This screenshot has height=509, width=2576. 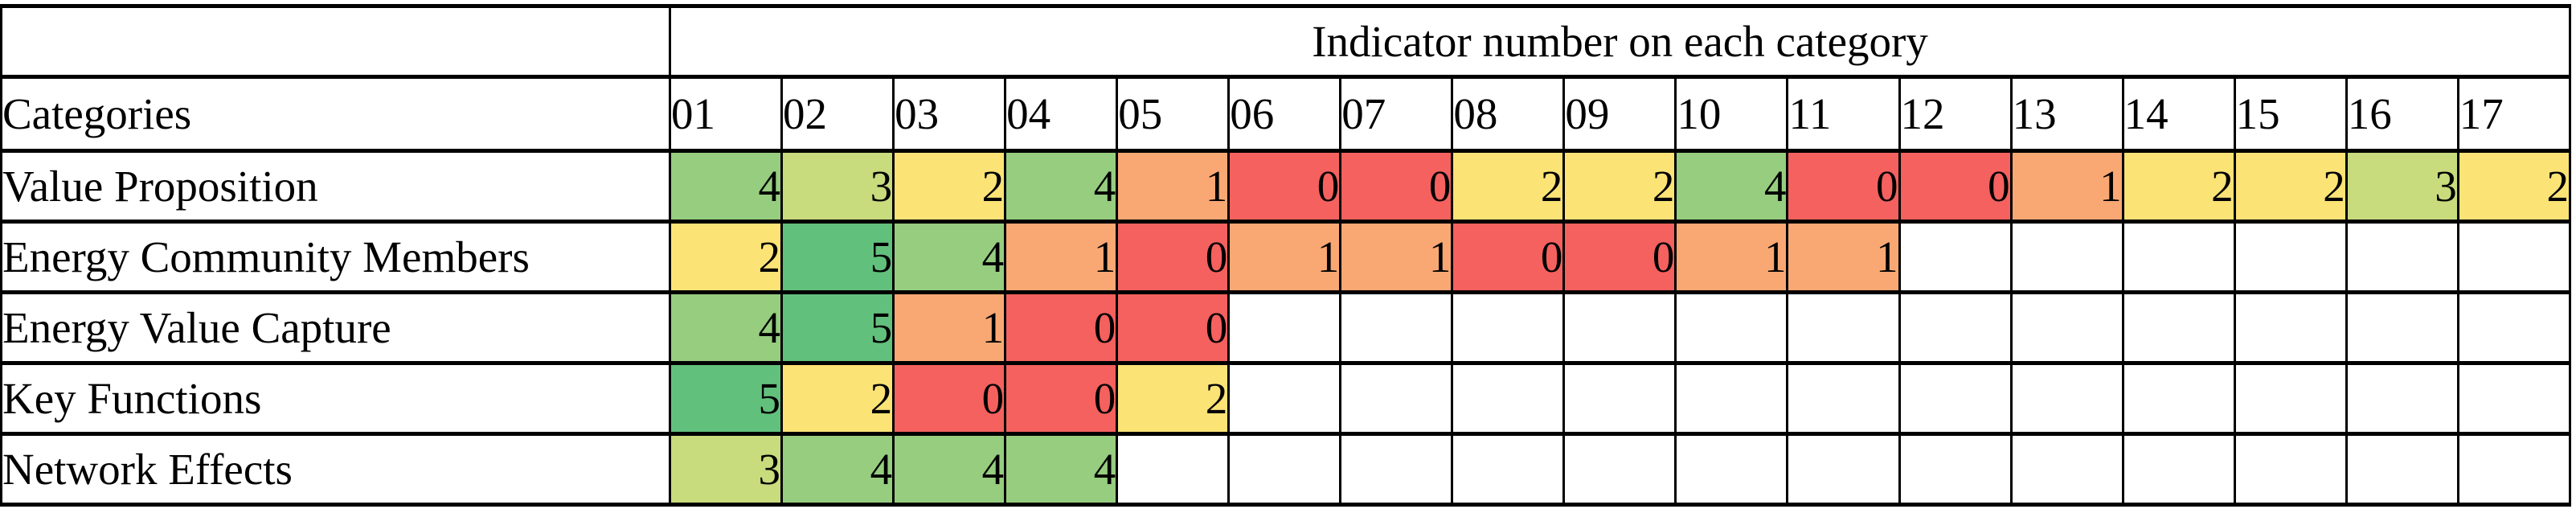 What do you see at coordinates (1731, 114) in the screenshot?
I see `column-header-10: 10` at bounding box center [1731, 114].